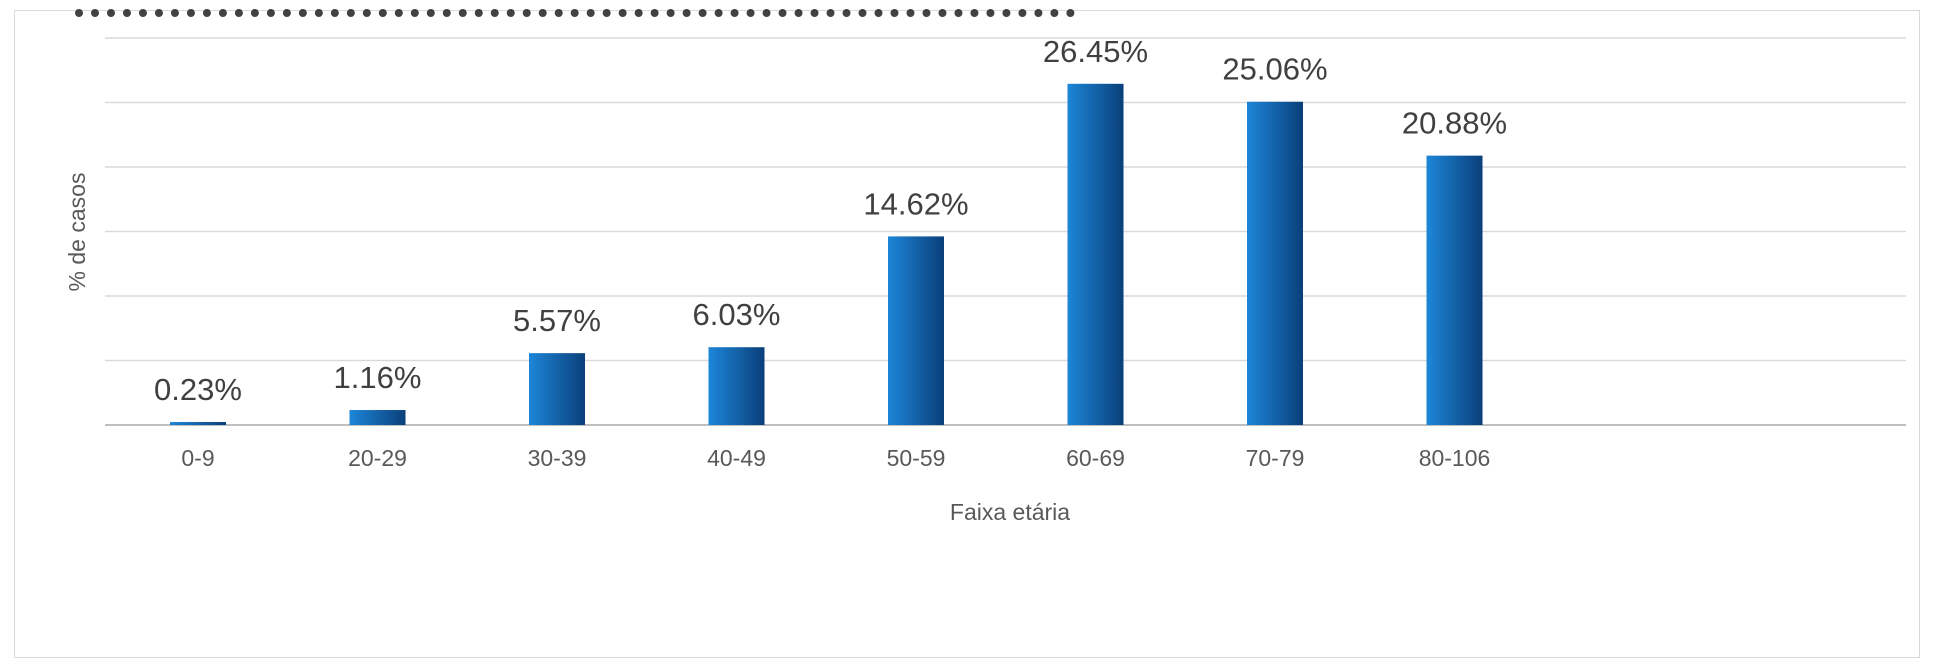 This screenshot has height=667, width=1934. Describe the element at coordinates (575, 8) in the screenshot. I see `chart-title-fragment` at that location.